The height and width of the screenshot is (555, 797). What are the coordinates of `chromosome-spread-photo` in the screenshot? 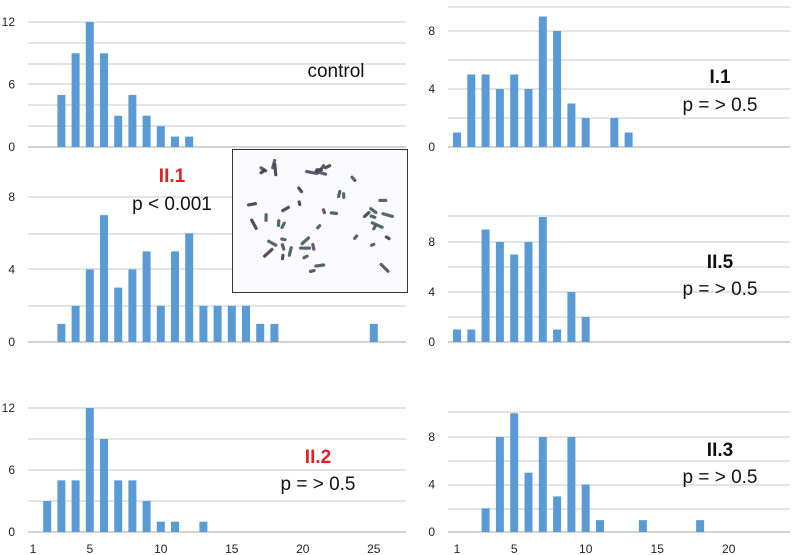 It's located at (320, 221).